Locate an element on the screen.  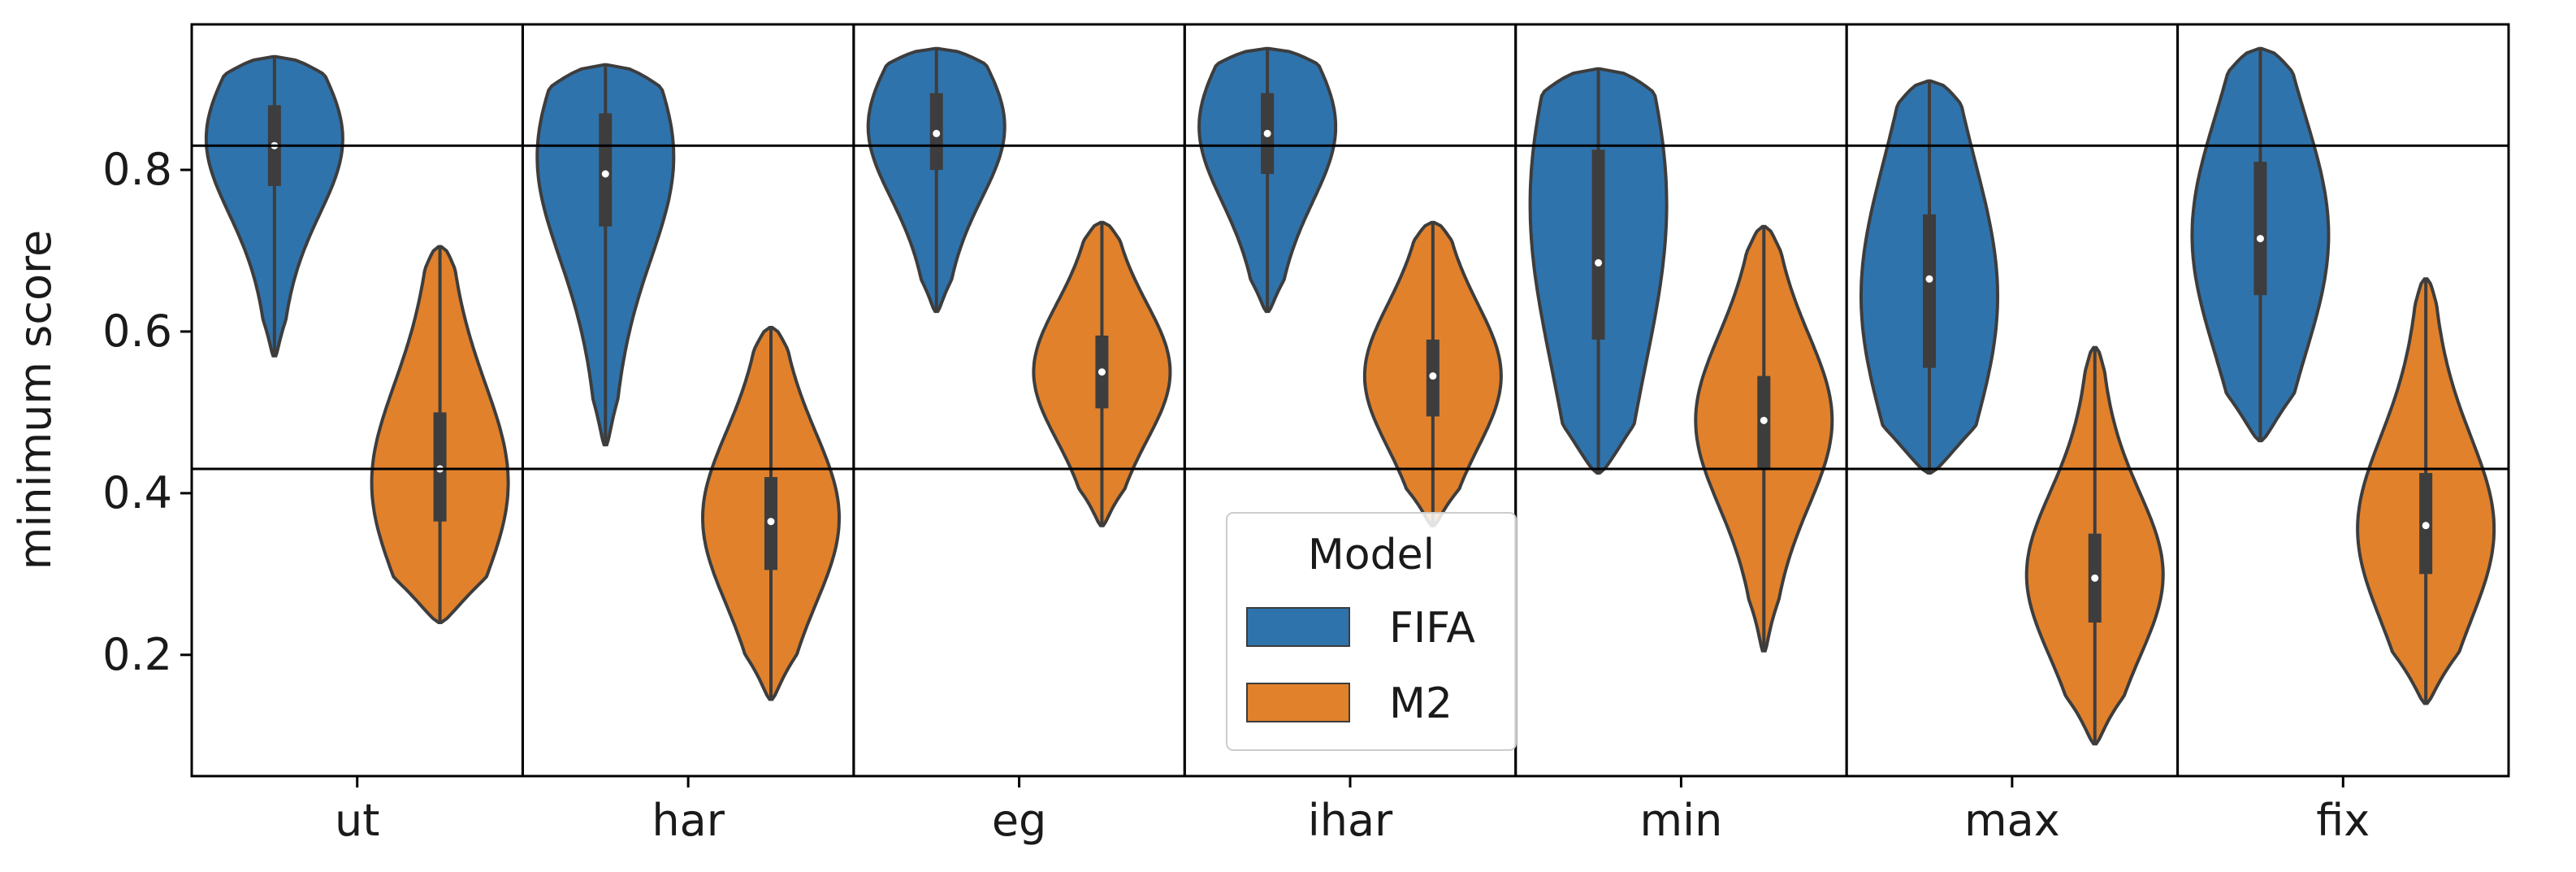
y-axis: 0.2 0.4 0.6 0.8 is located at coordinates (147, 412).